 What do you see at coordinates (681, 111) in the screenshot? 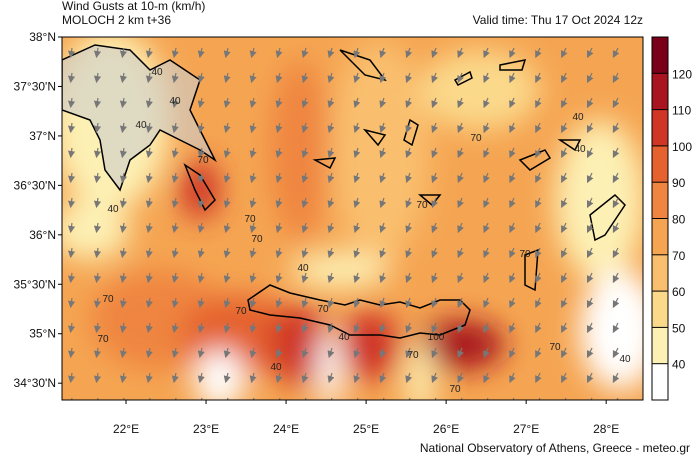
I see `colorbar-label: 110` at bounding box center [681, 111].